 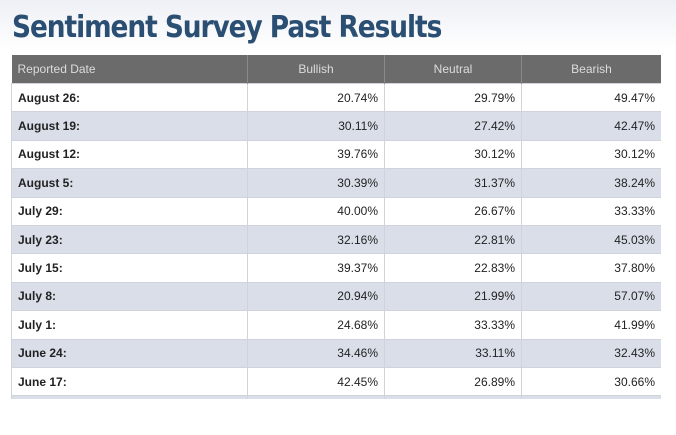 I want to click on value-cell: 49.47%, so click(x=591, y=97).